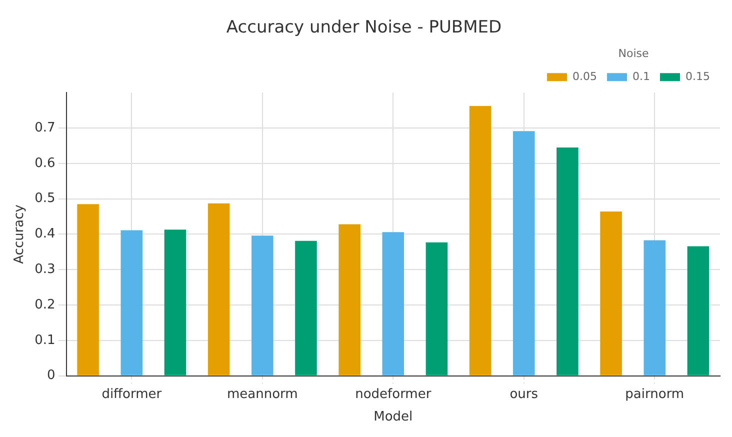 Image resolution: width=732 pixels, height=437 pixels. Describe the element at coordinates (45, 128) in the screenshot. I see `y-tick-label: 0.7` at that location.